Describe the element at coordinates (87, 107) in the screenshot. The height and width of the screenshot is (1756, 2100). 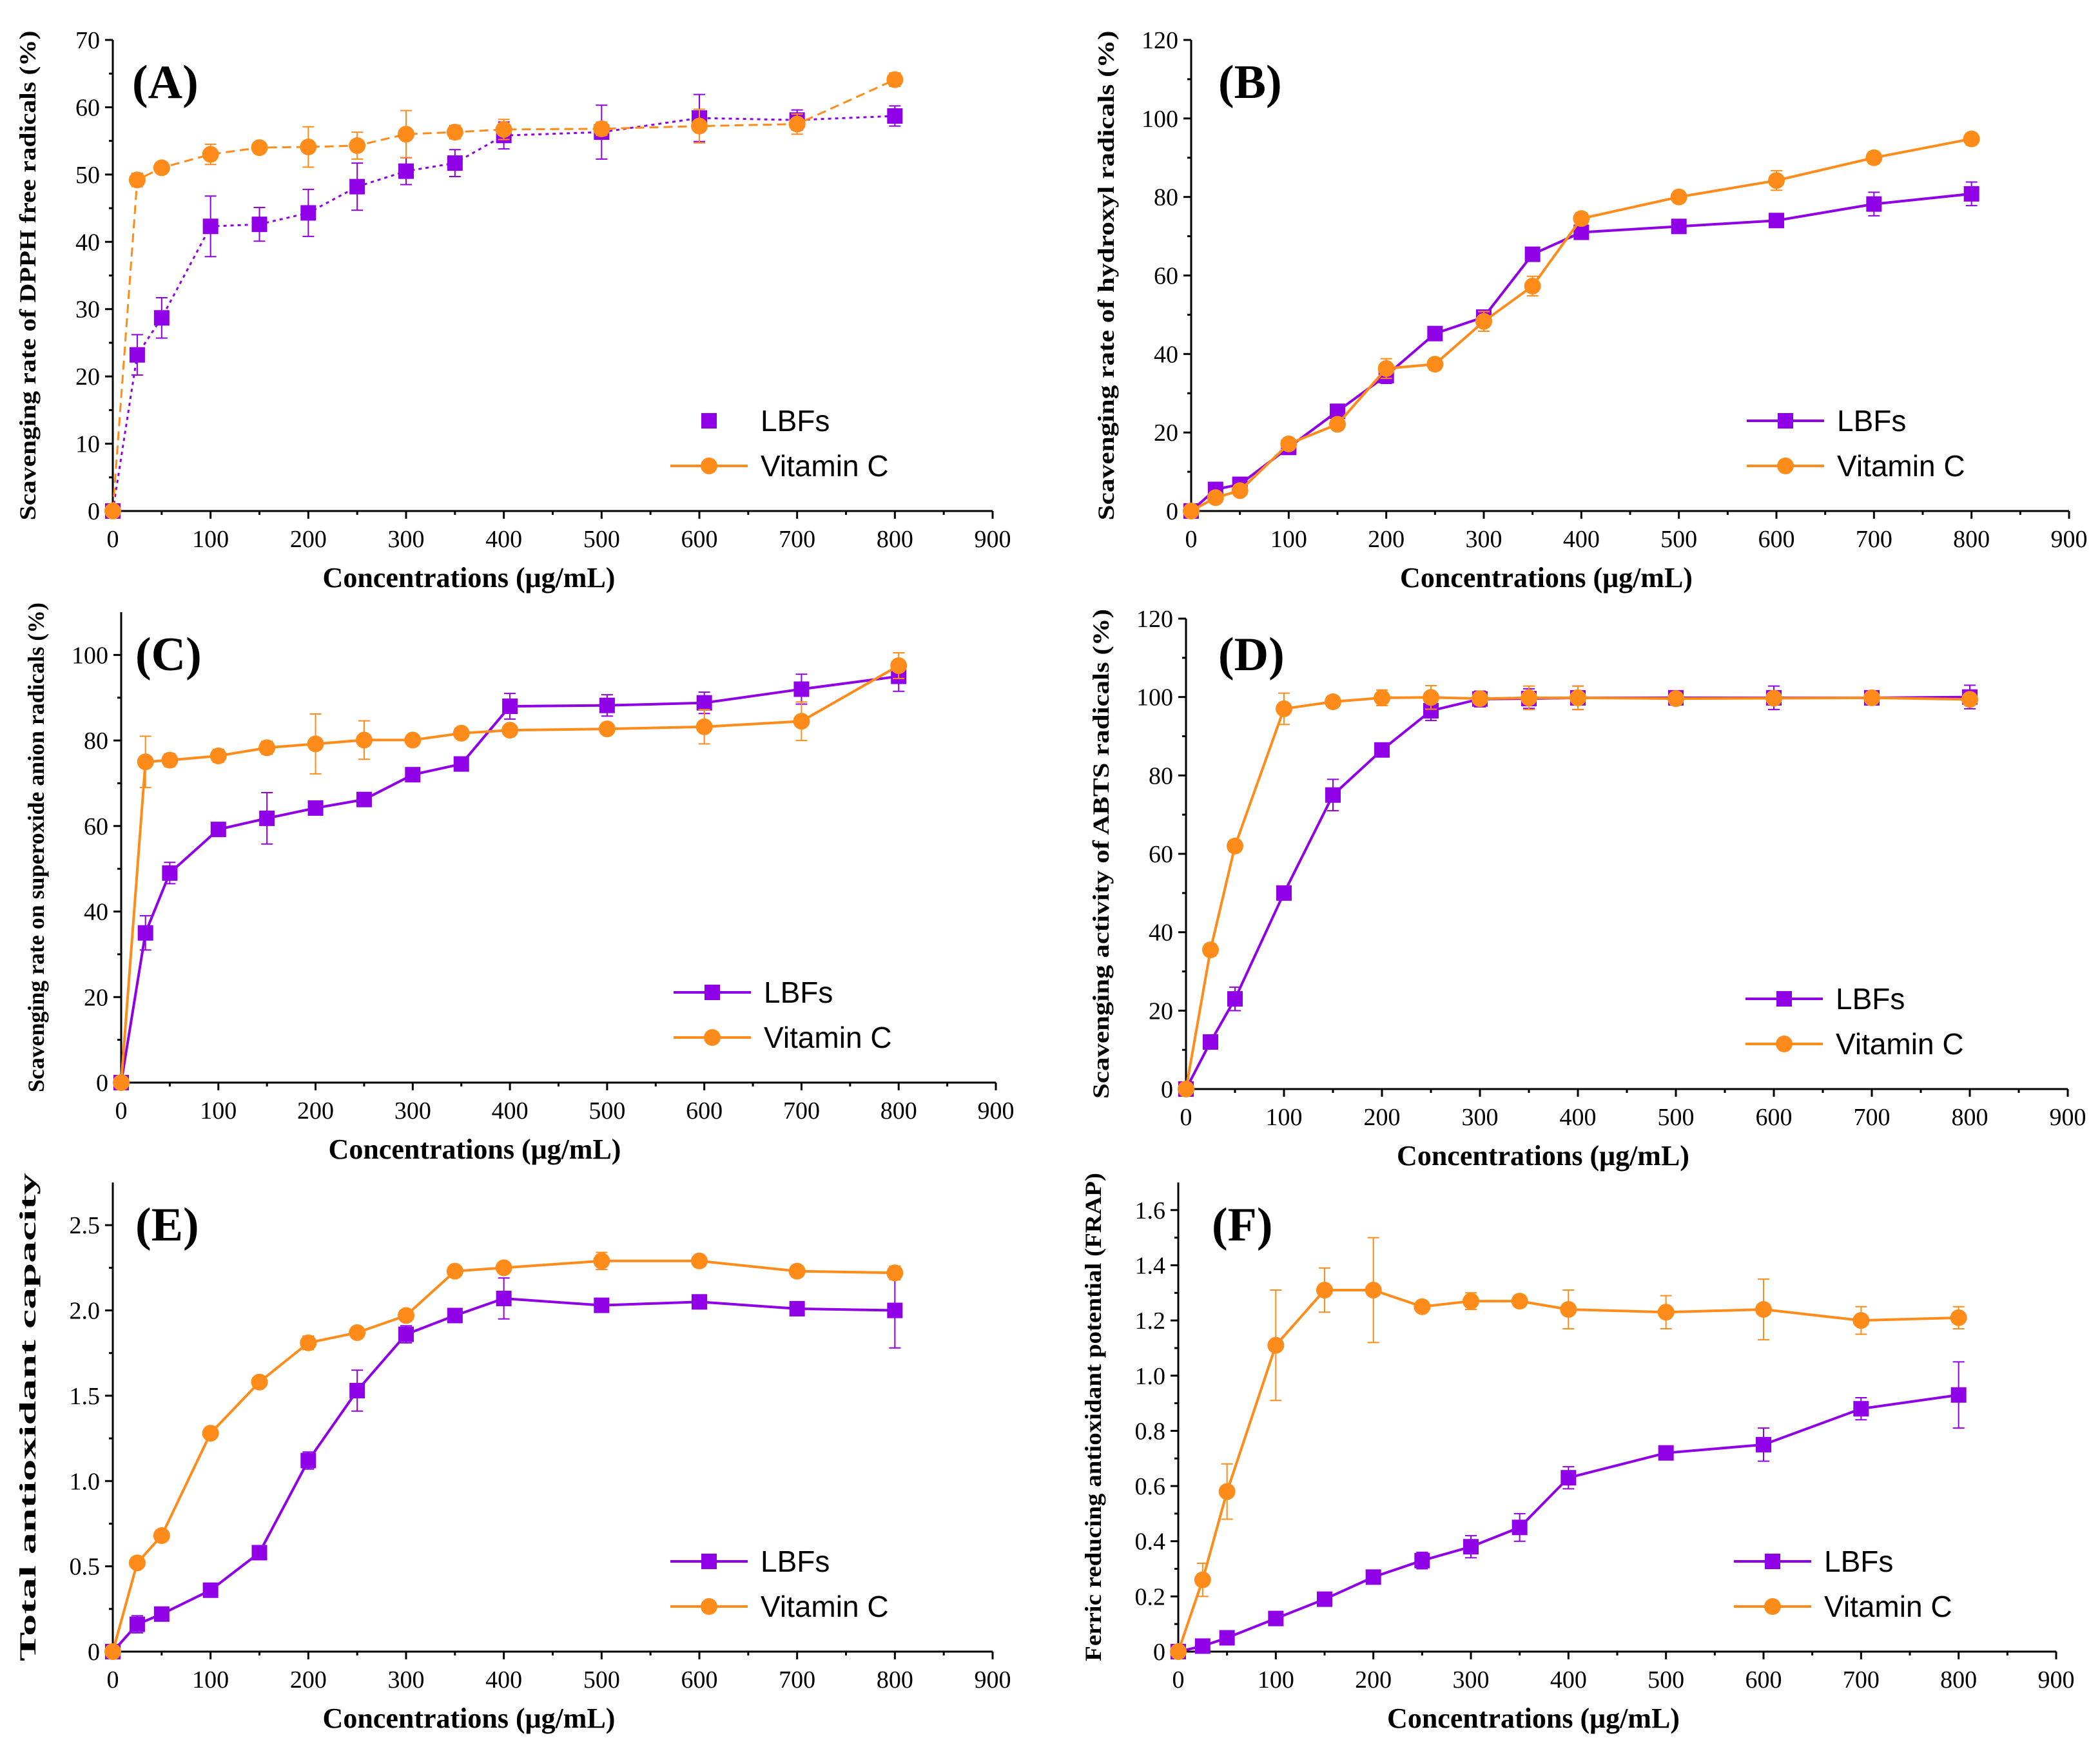
I see `y-tick-label: 60` at that location.